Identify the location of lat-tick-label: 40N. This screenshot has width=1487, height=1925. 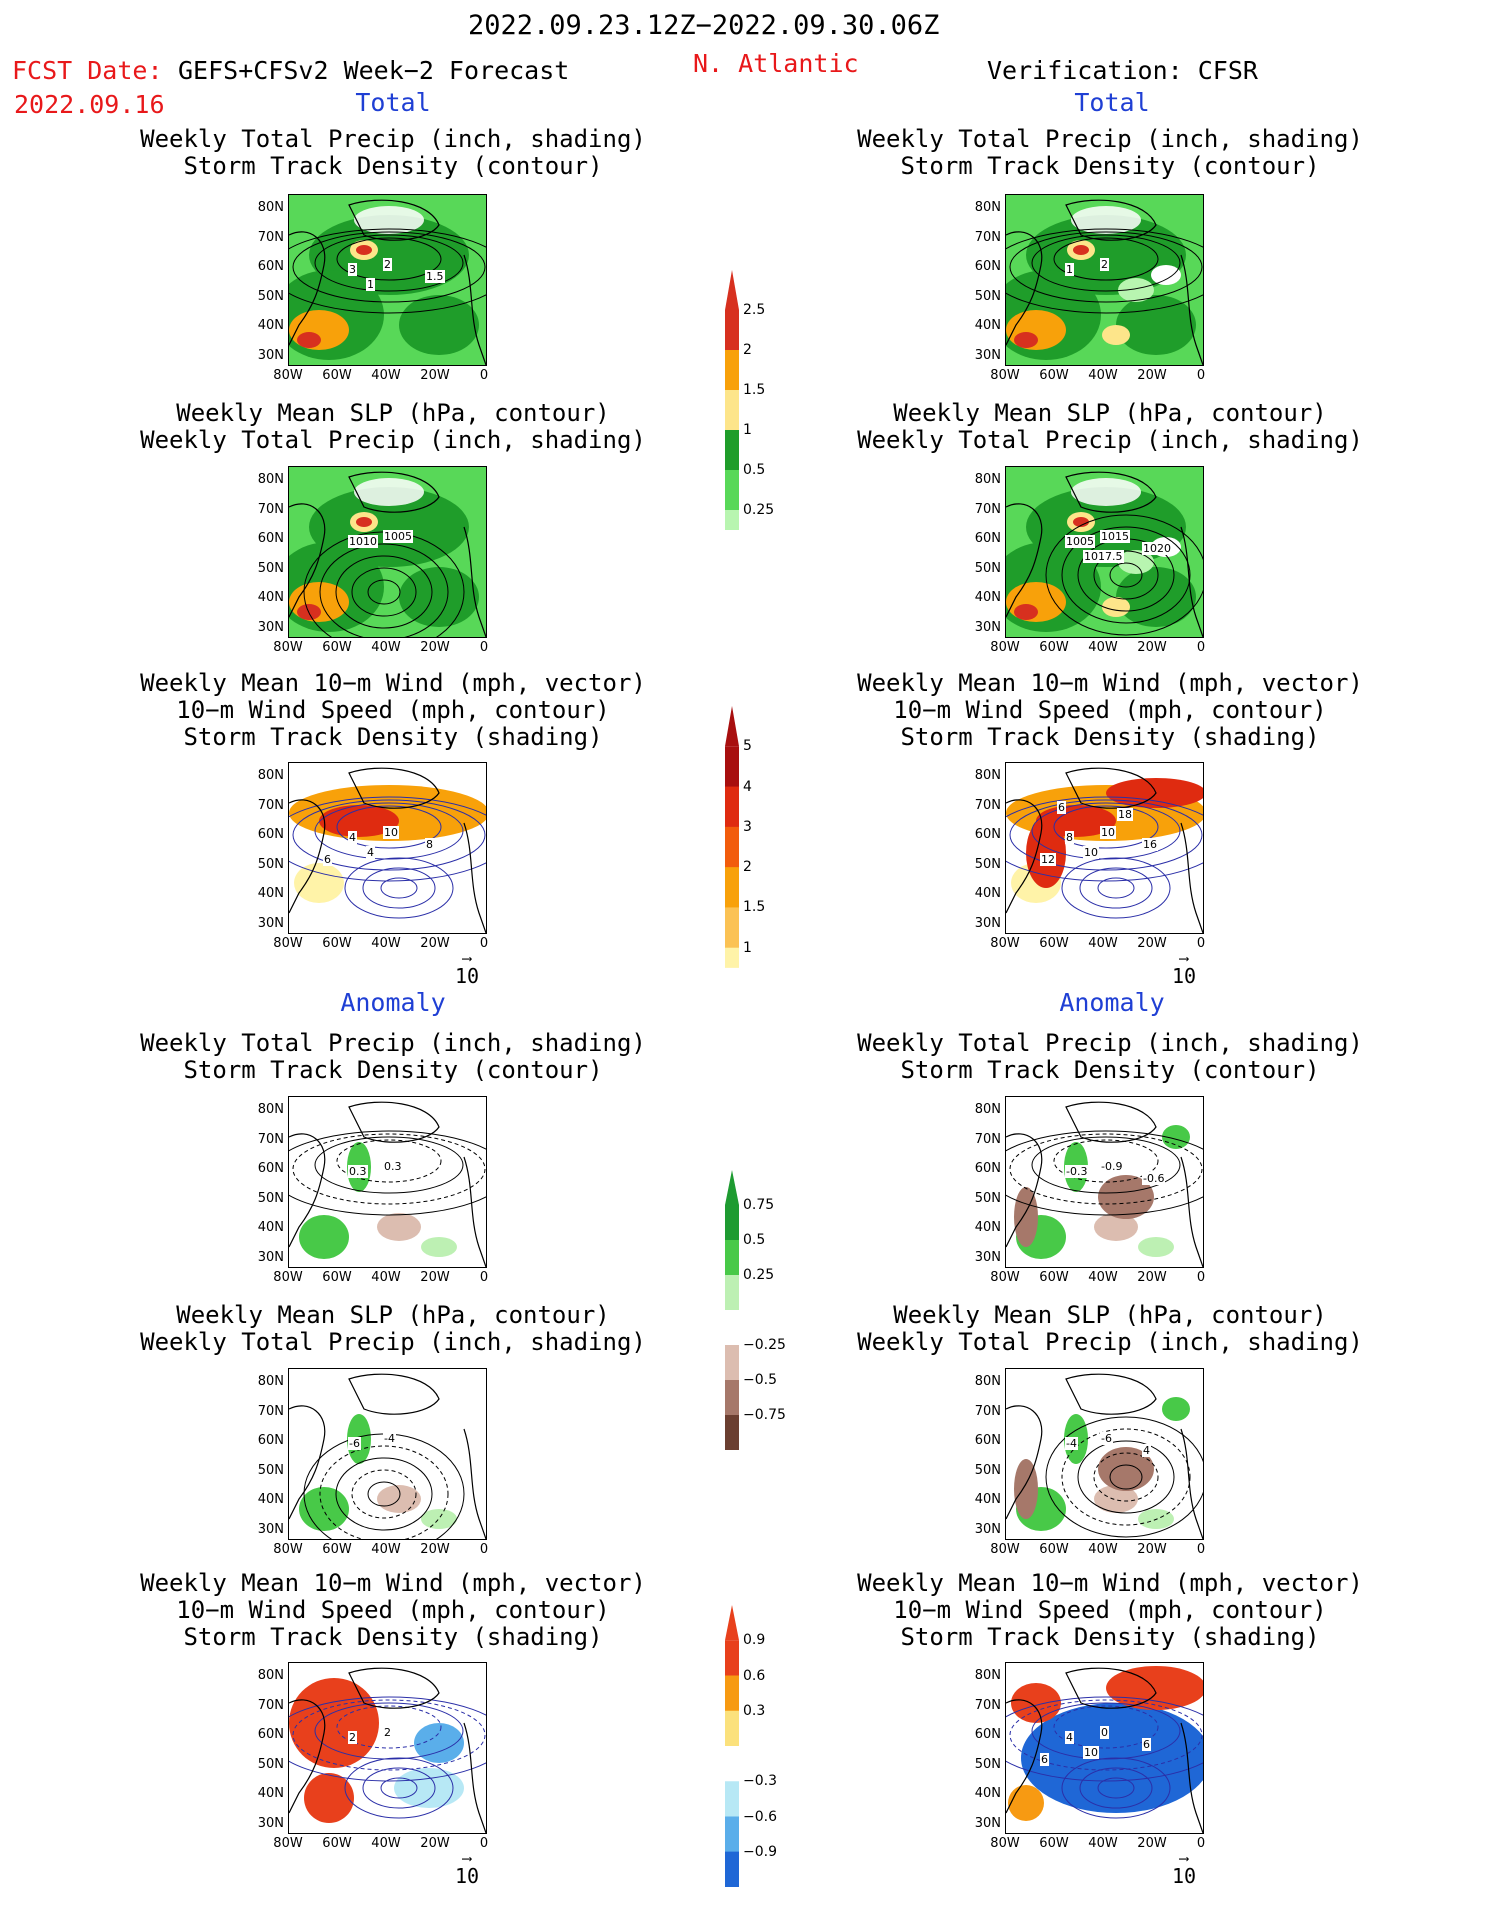
(987, 1227).